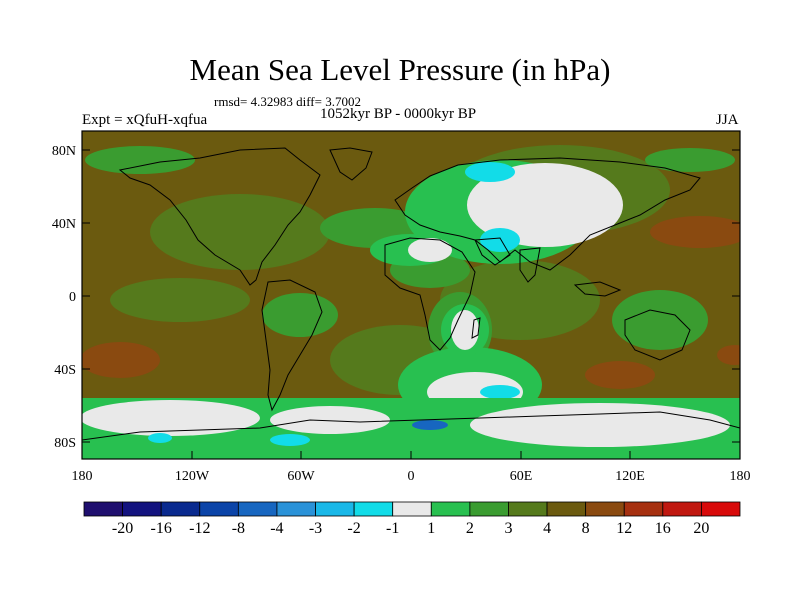 The width and height of the screenshot is (800, 600). Describe the element at coordinates (662, 528) in the screenshot. I see `colorbar-label: 16` at that location.